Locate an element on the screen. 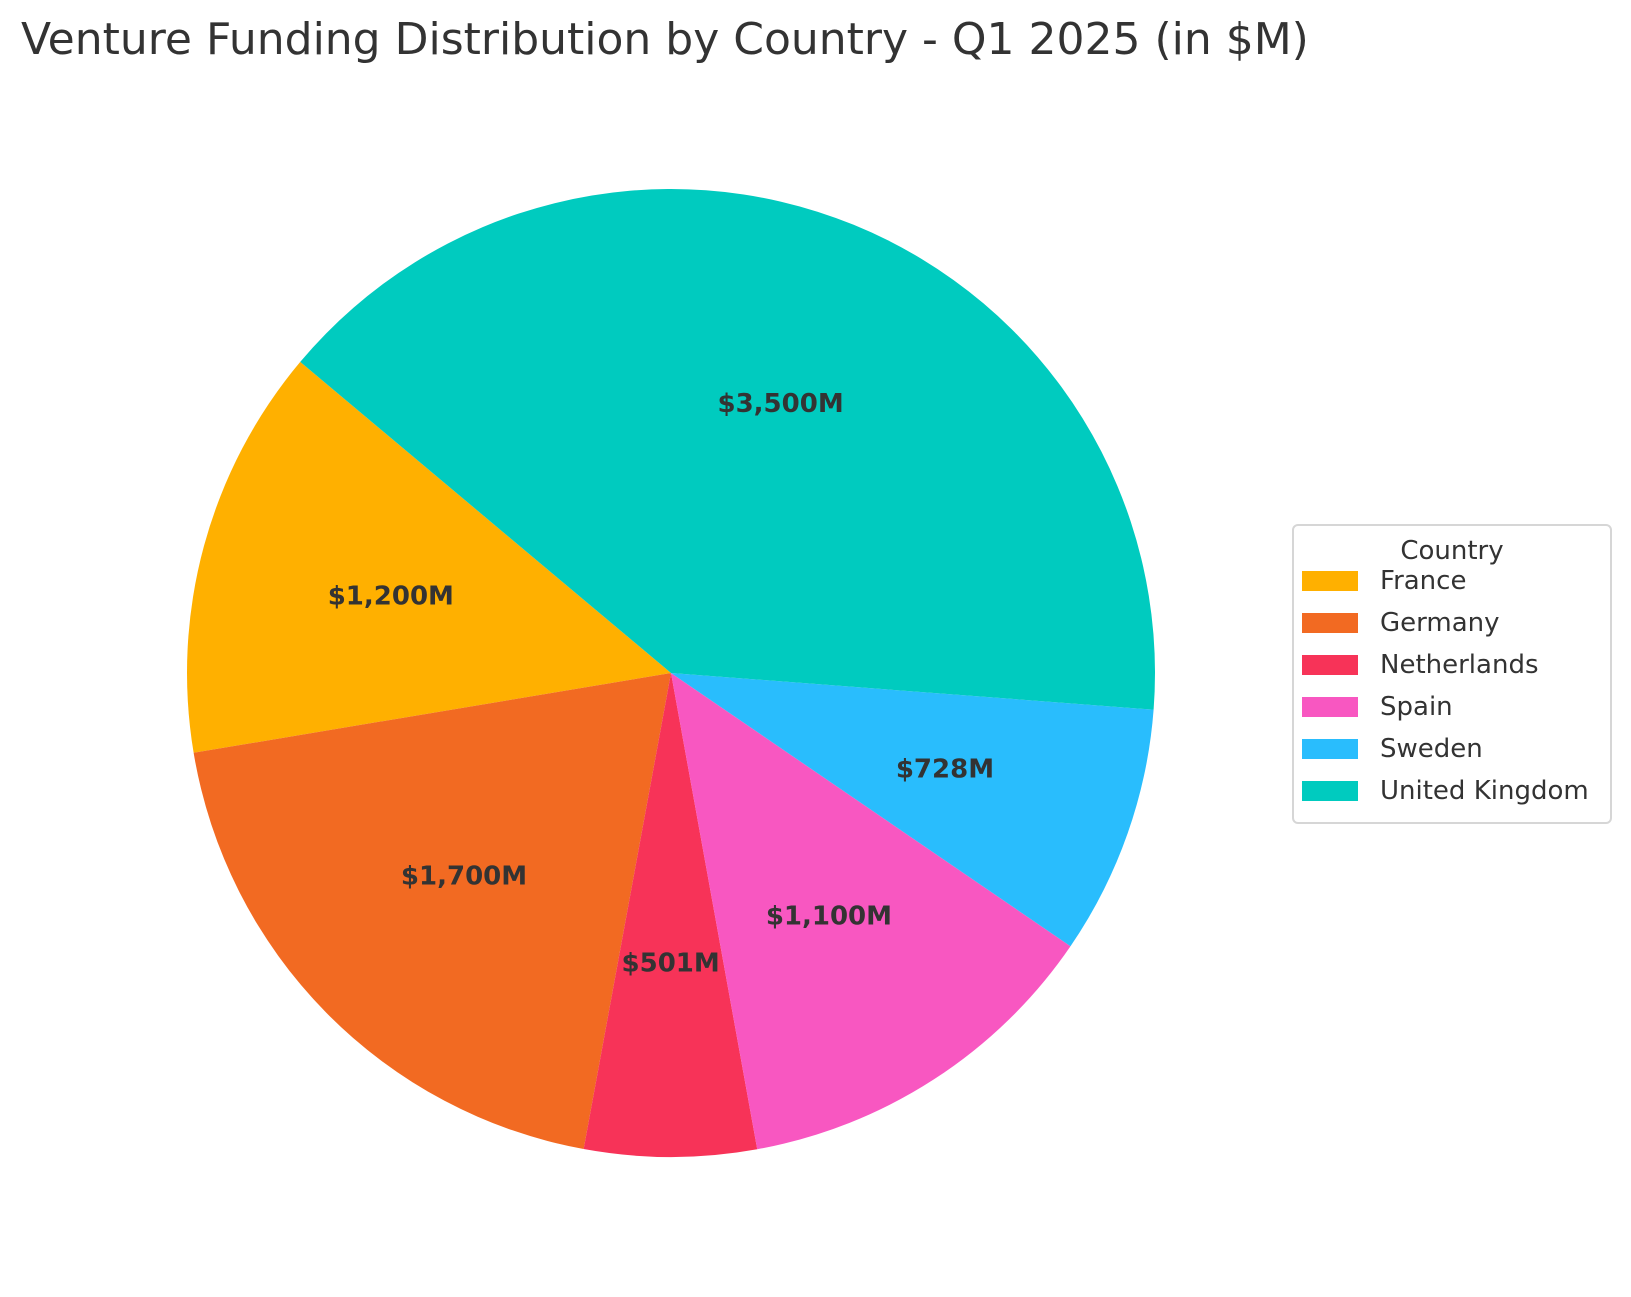 This screenshot has width=1631, height=1297. legend-swatch-germany is located at coordinates (1330, 623).